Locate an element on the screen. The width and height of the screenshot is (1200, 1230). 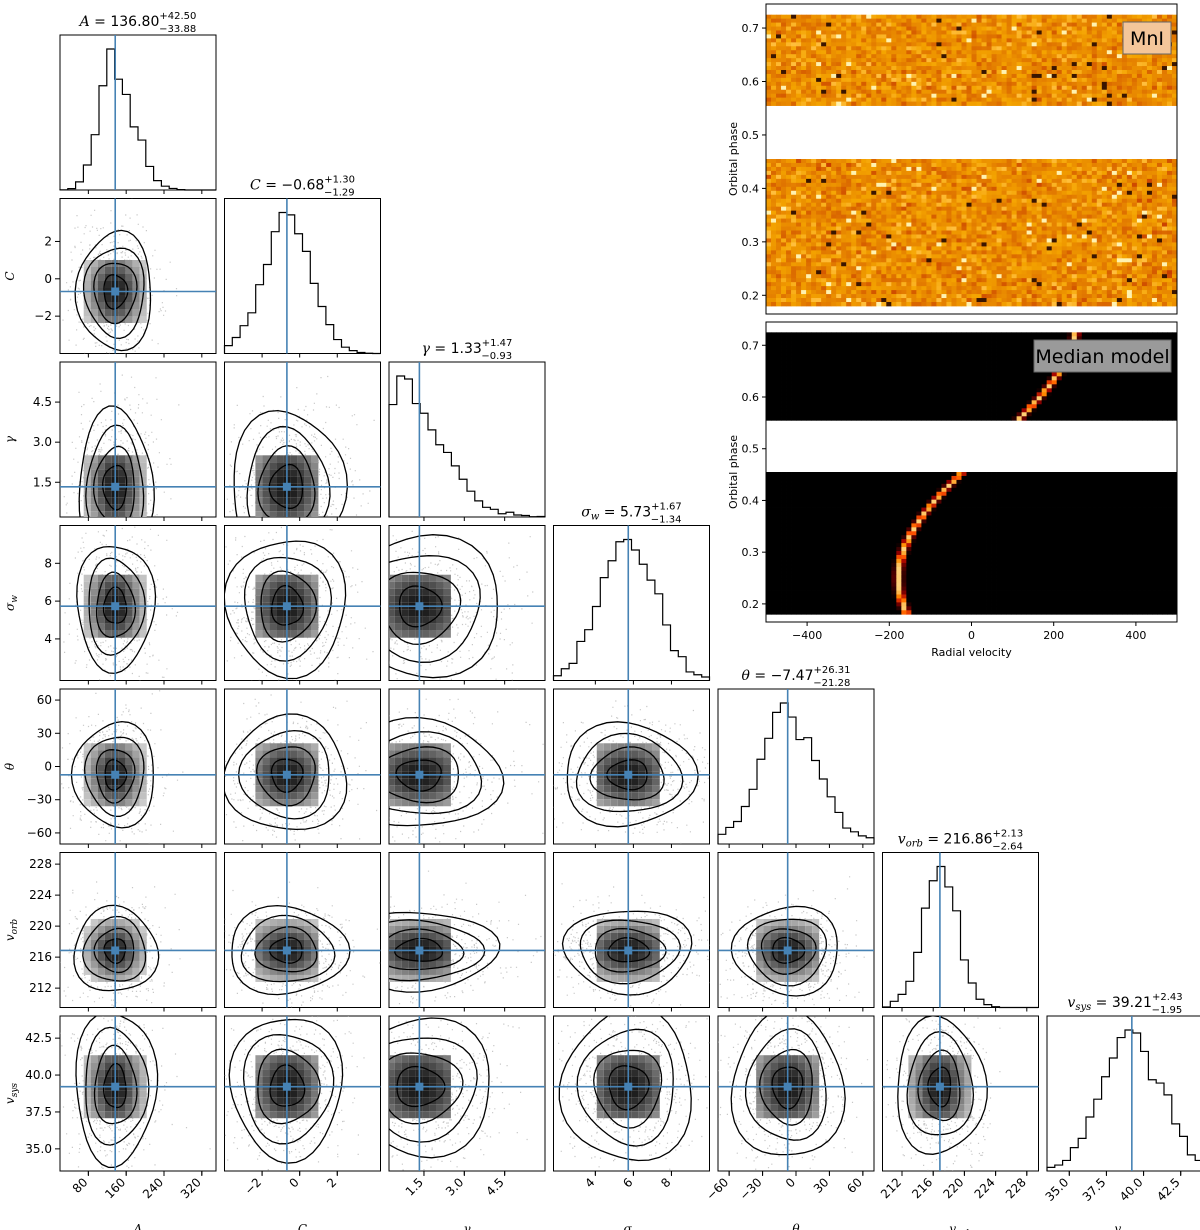
x-tick-label: 320 is located at coordinates (191, 1188).